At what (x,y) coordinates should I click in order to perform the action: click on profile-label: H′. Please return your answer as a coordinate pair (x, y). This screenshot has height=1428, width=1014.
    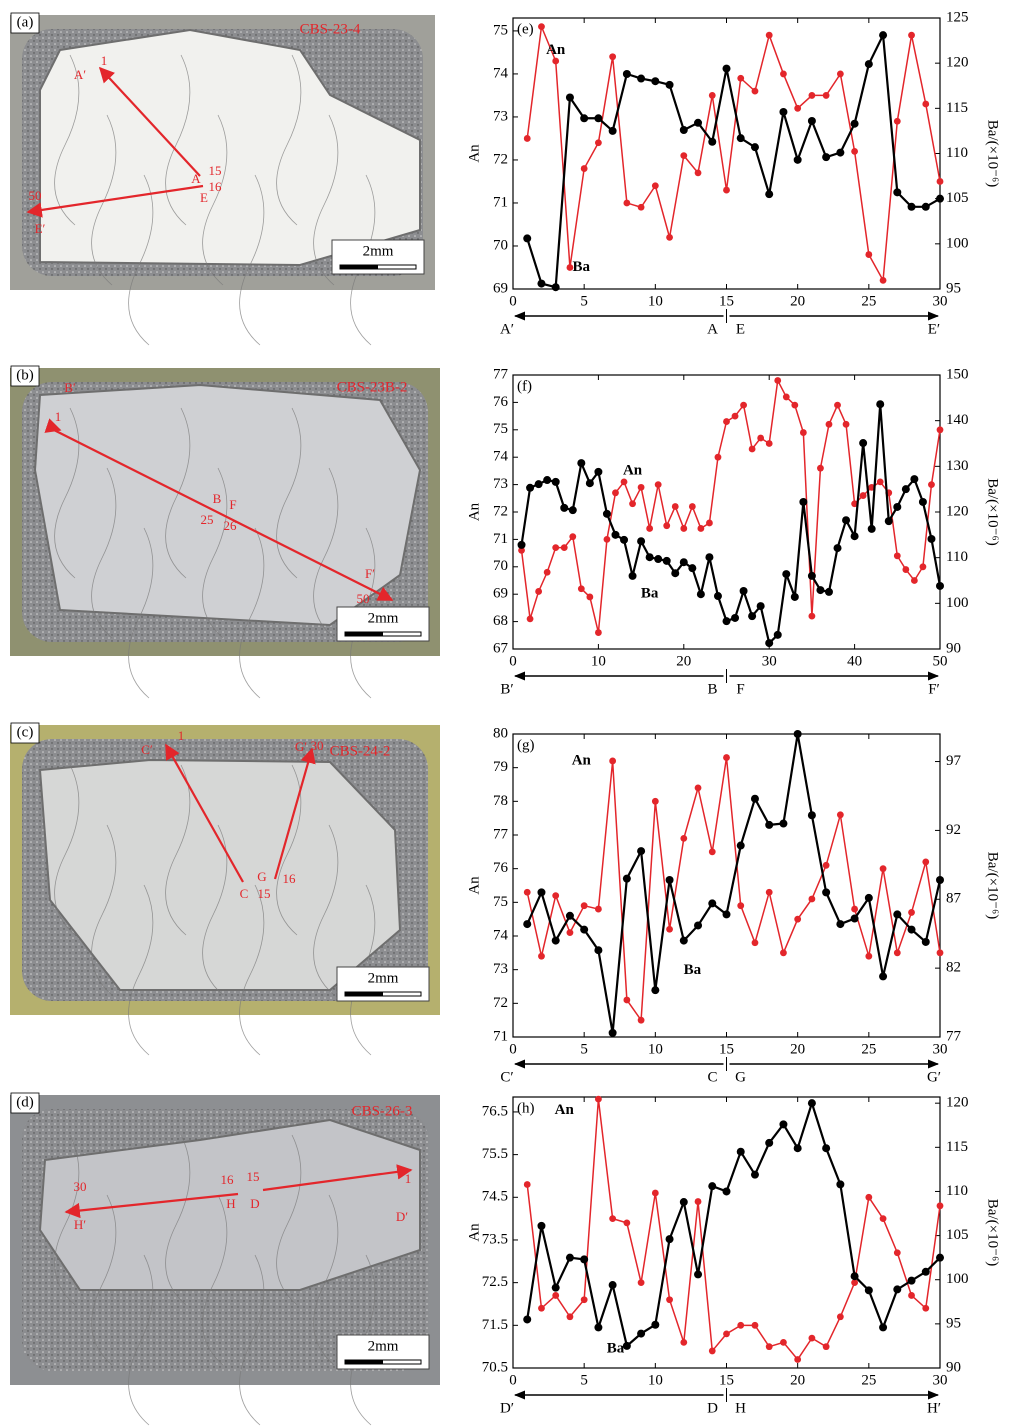
    Looking at the image, I should click on (80, 1224).